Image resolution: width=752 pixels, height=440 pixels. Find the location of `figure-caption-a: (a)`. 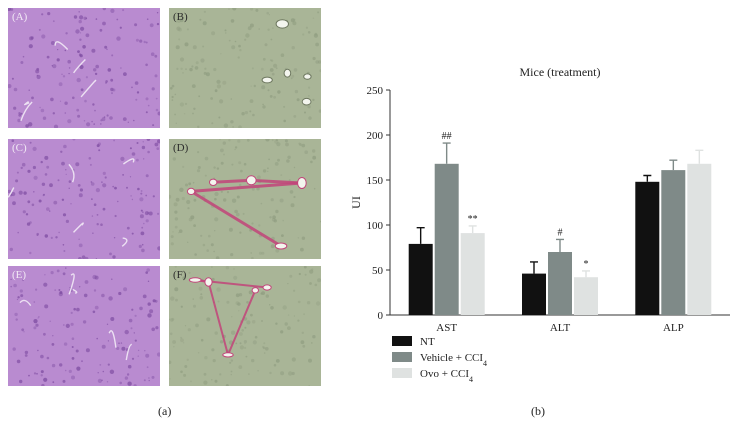

figure-caption-a: (a) is located at coordinates (165, 411).